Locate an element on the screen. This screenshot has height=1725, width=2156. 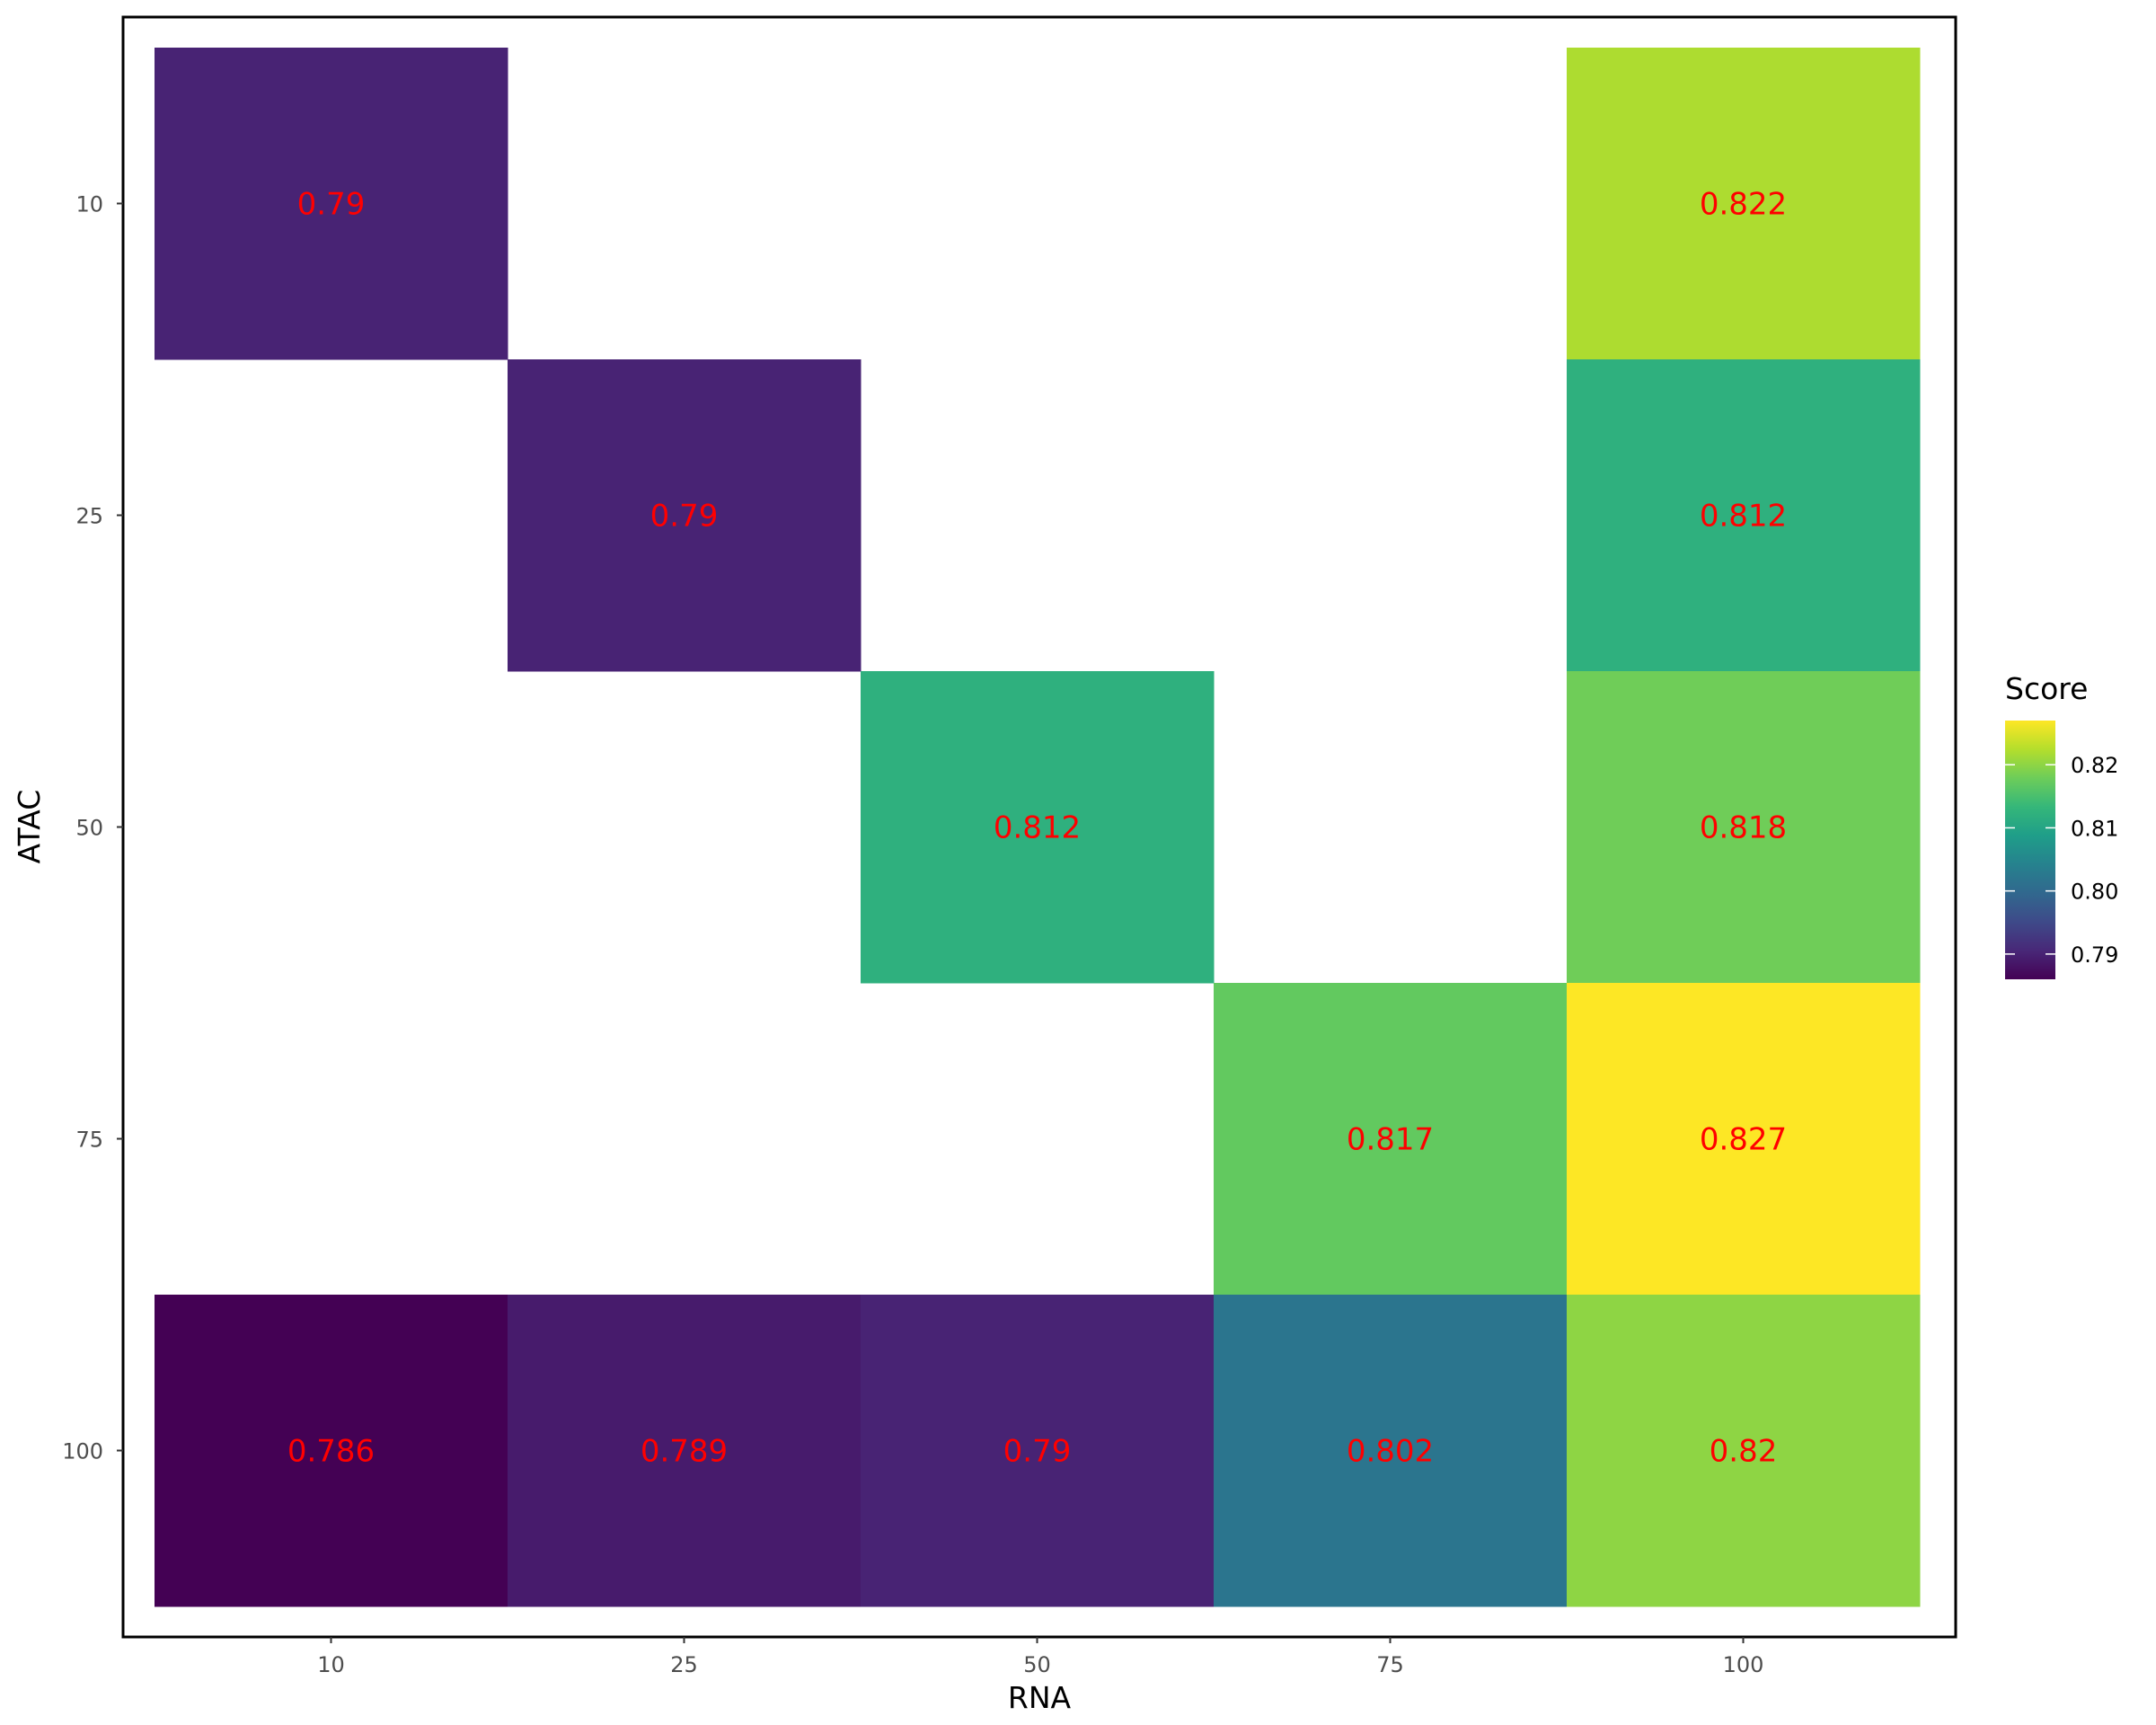
legend-tick-label: 0.81 is located at coordinates (2094, 828).